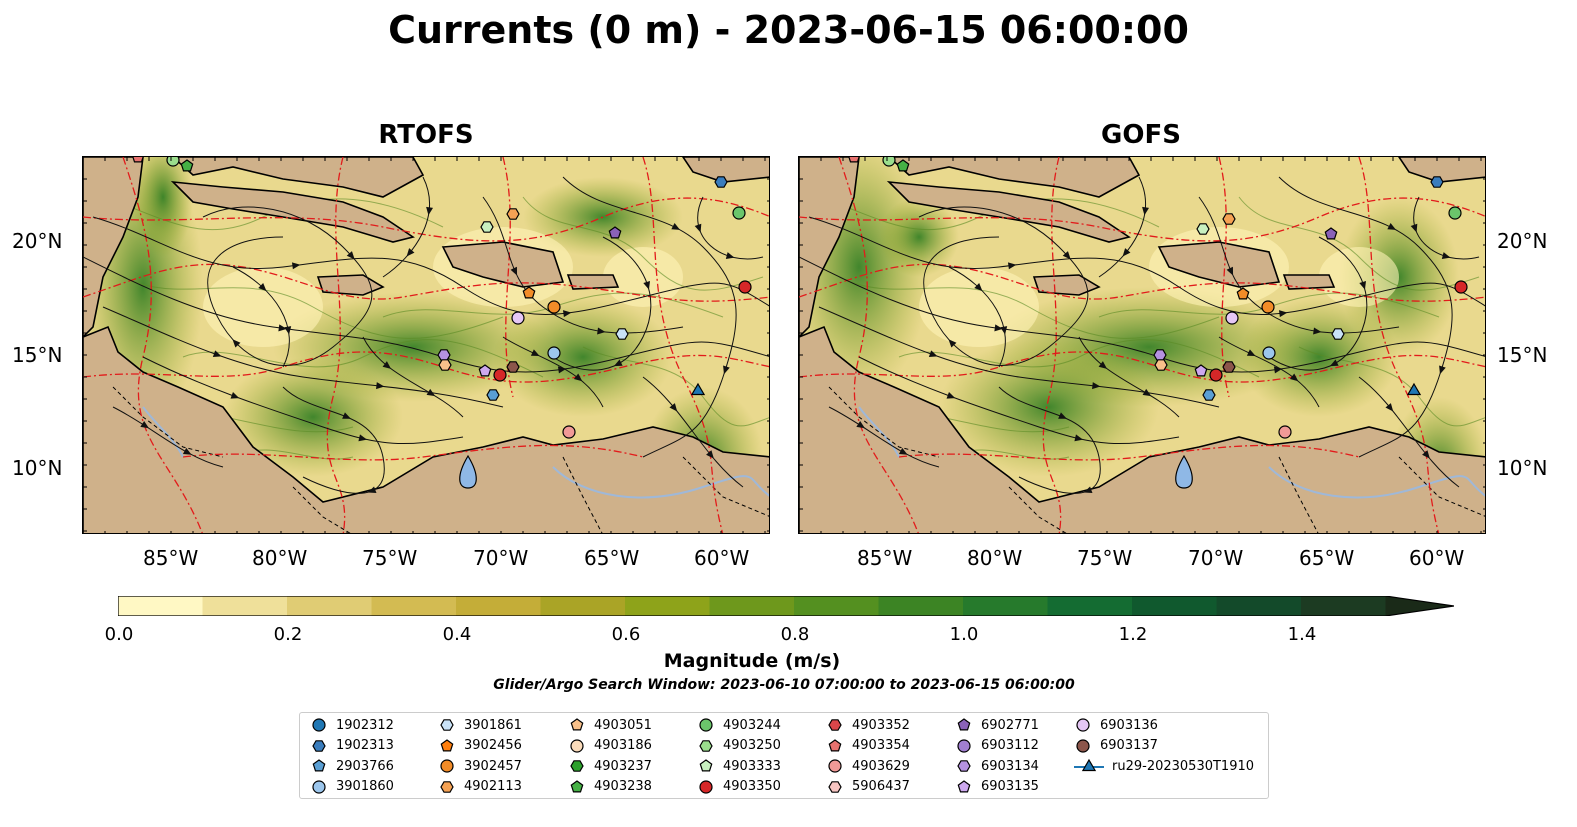 The height and width of the screenshot is (827, 1577). What do you see at coordinates (365, 725) in the screenshot?
I see `legend-label: 1902312` at bounding box center [365, 725].